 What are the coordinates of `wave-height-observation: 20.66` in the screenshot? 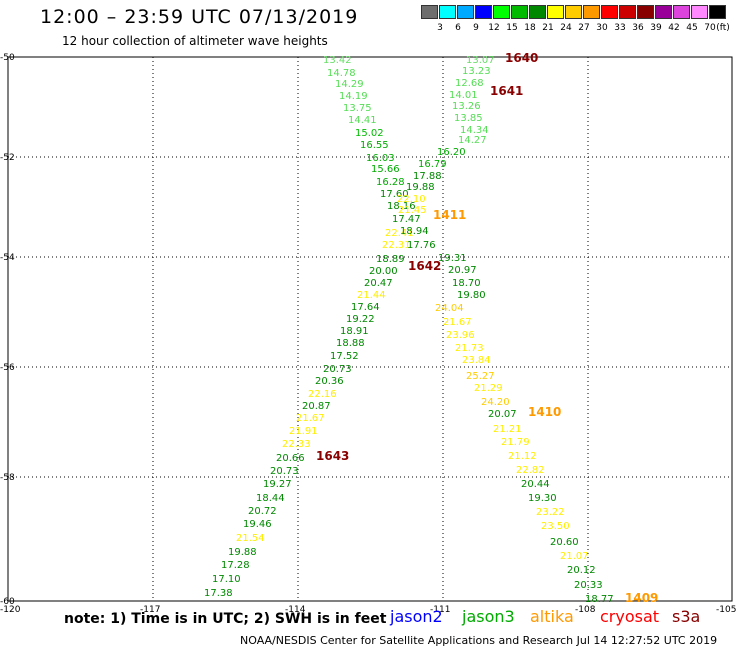 It's located at (290, 458).